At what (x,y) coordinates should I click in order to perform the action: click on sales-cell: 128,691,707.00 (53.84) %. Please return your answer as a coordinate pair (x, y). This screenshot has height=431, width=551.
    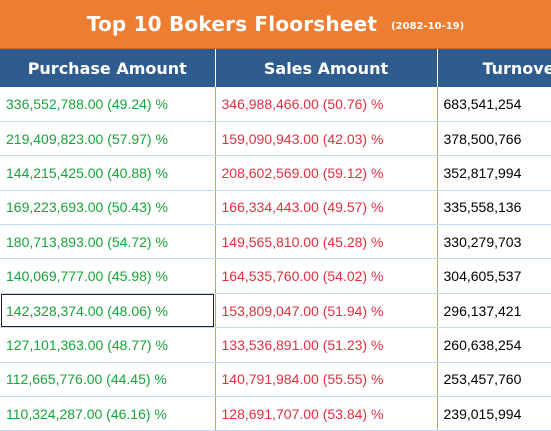
    Looking at the image, I should click on (326, 413).